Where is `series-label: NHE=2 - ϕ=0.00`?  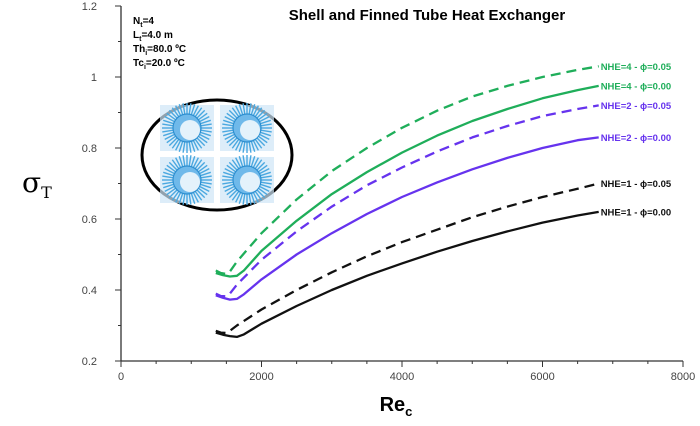
series-label: NHE=2 - ϕ=0.00 is located at coordinates (636, 138).